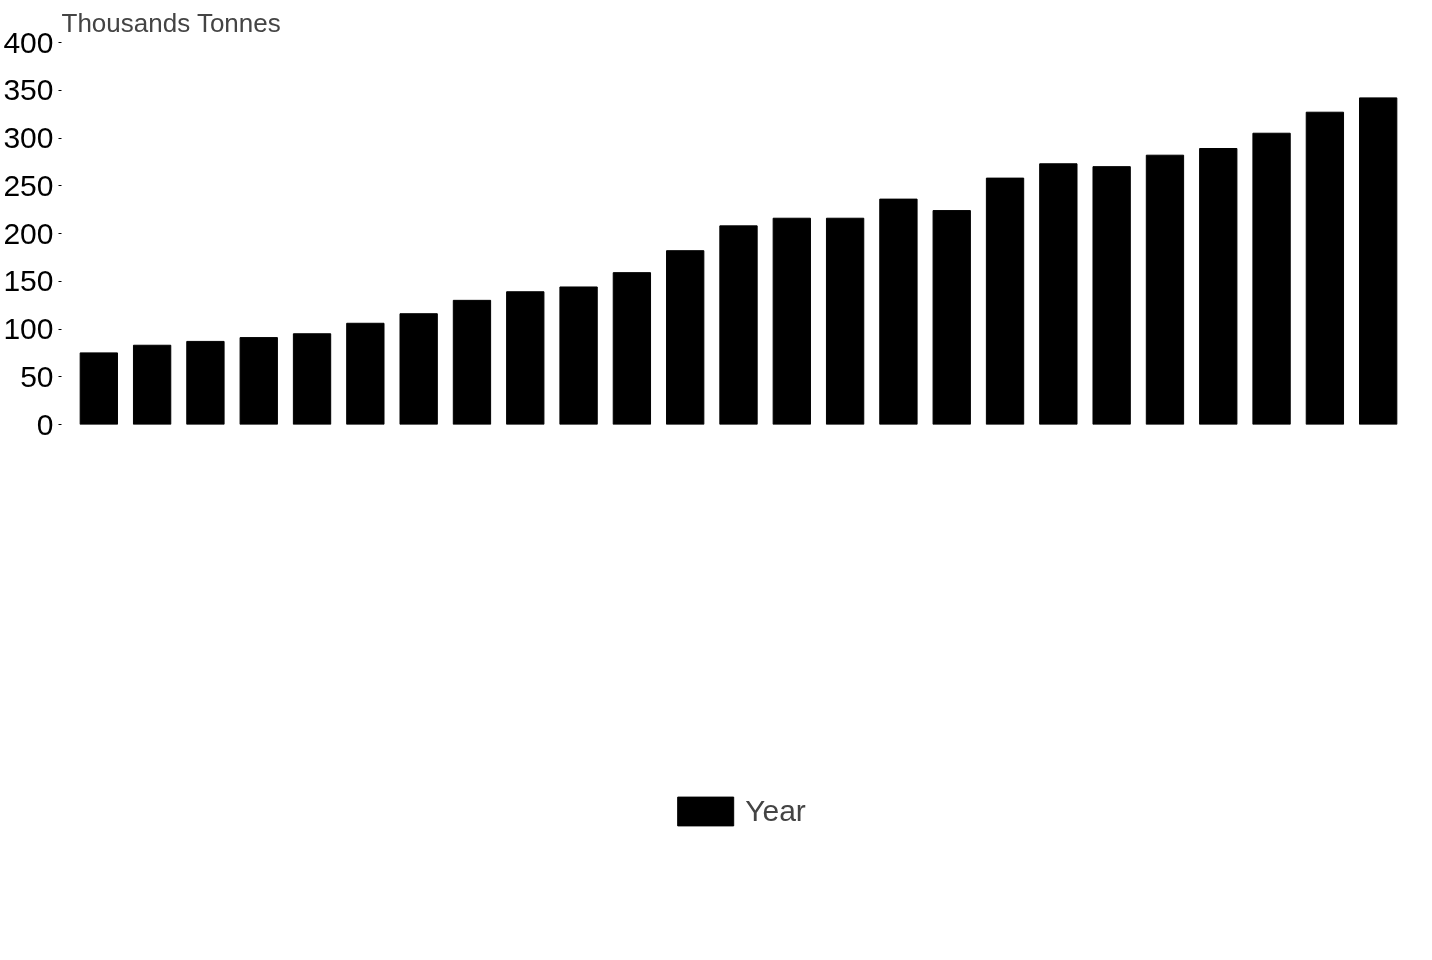  I want to click on y-tick-label: 200, so click(28, 233).